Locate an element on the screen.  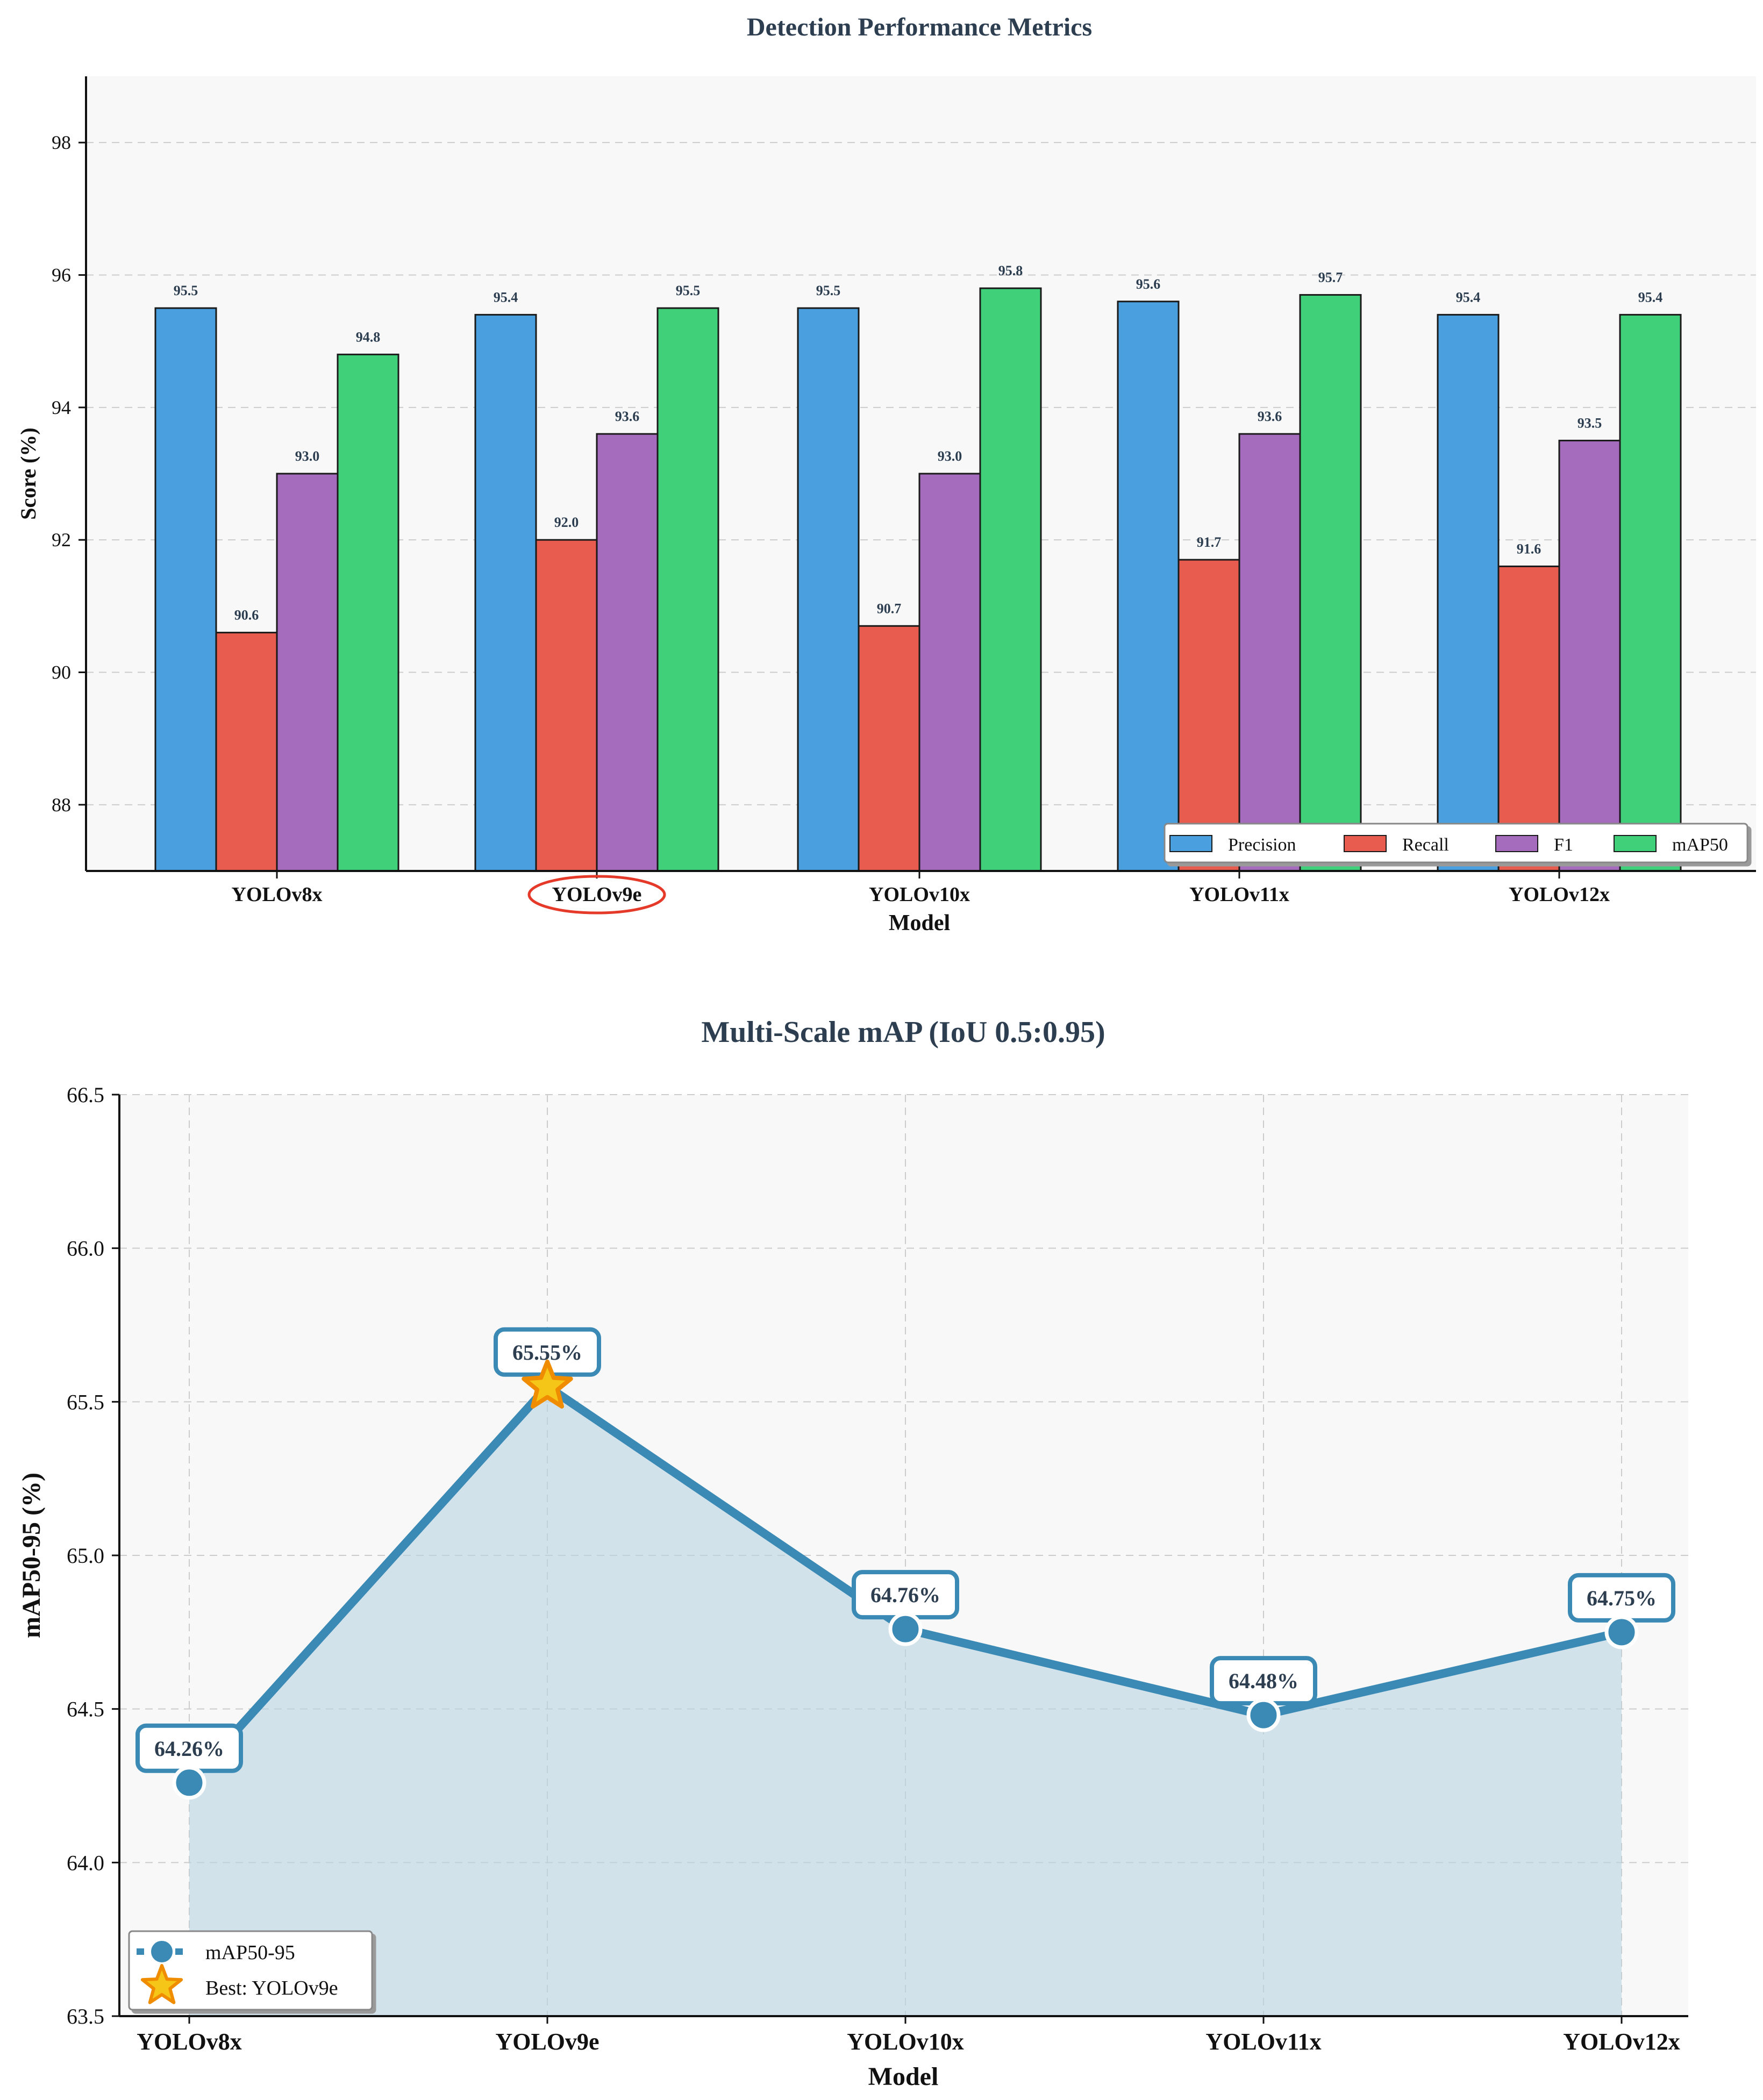
y-tick-label: 66.0 is located at coordinates (85, 1249).